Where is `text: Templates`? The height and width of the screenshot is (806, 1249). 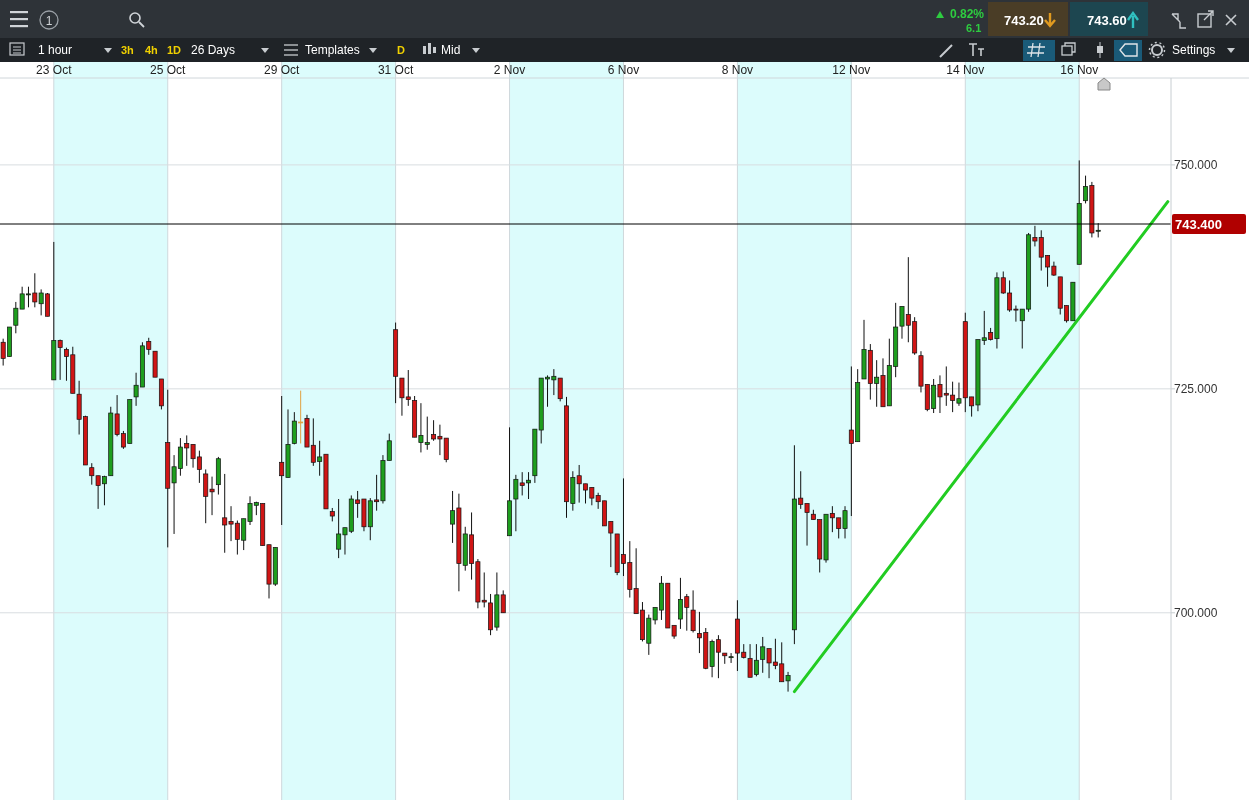
text: Templates is located at coordinates (332, 50).